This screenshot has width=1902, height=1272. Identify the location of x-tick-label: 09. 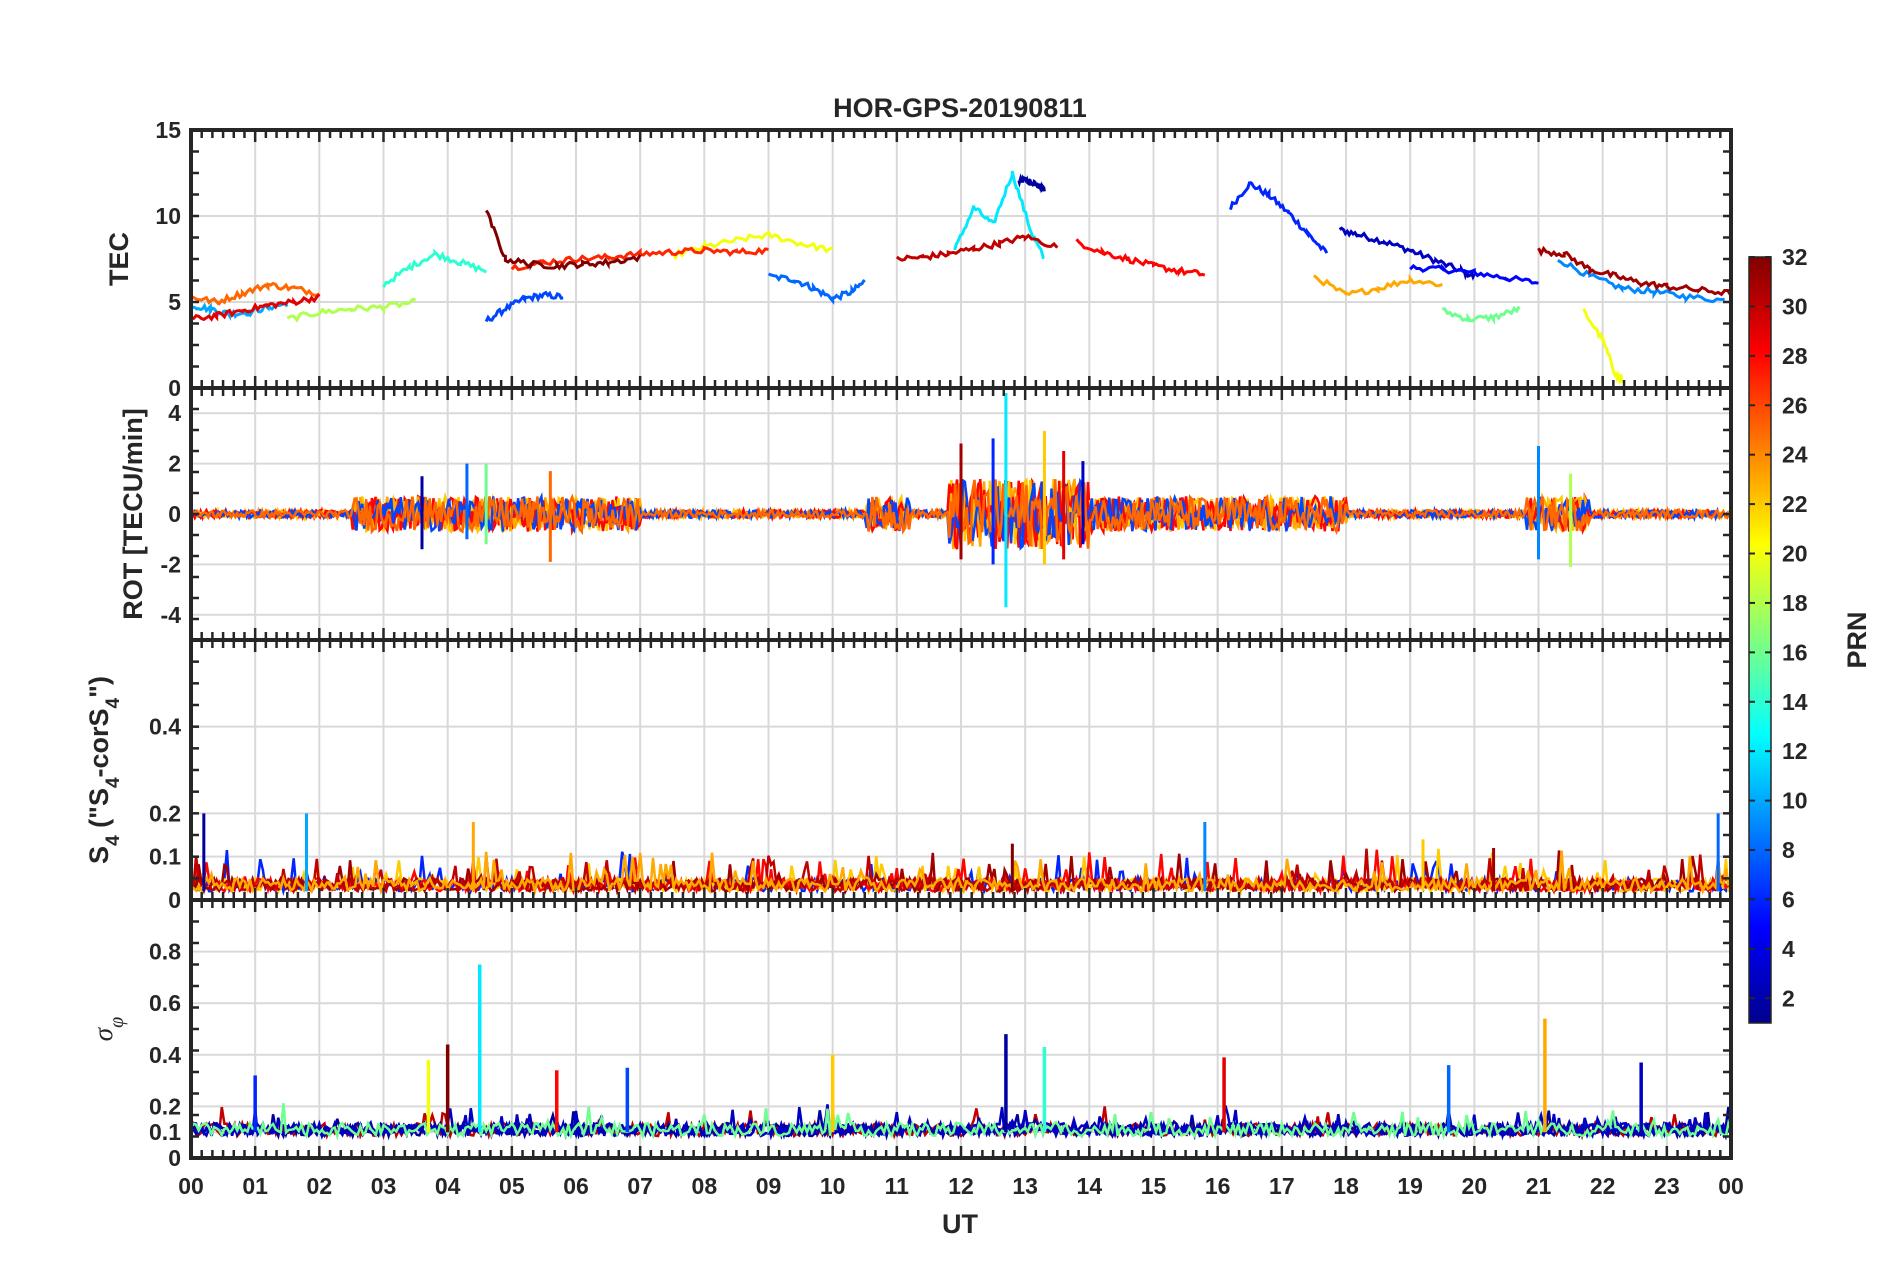
(769, 1186).